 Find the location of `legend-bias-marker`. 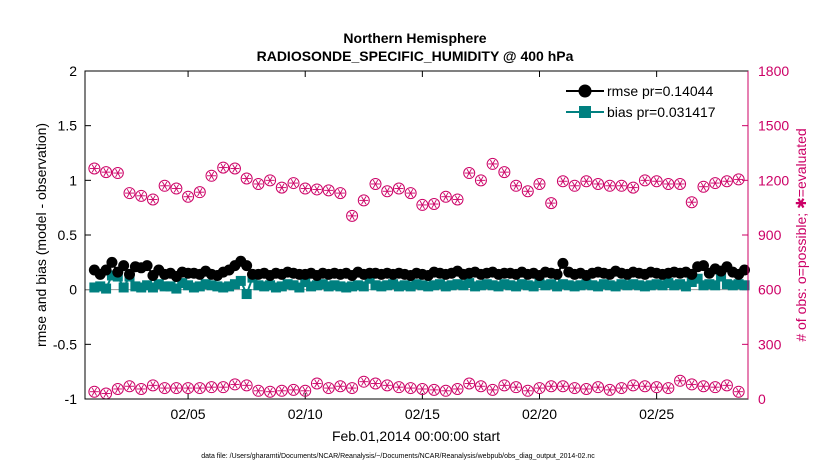

legend-bias-marker is located at coordinates (585, 112).